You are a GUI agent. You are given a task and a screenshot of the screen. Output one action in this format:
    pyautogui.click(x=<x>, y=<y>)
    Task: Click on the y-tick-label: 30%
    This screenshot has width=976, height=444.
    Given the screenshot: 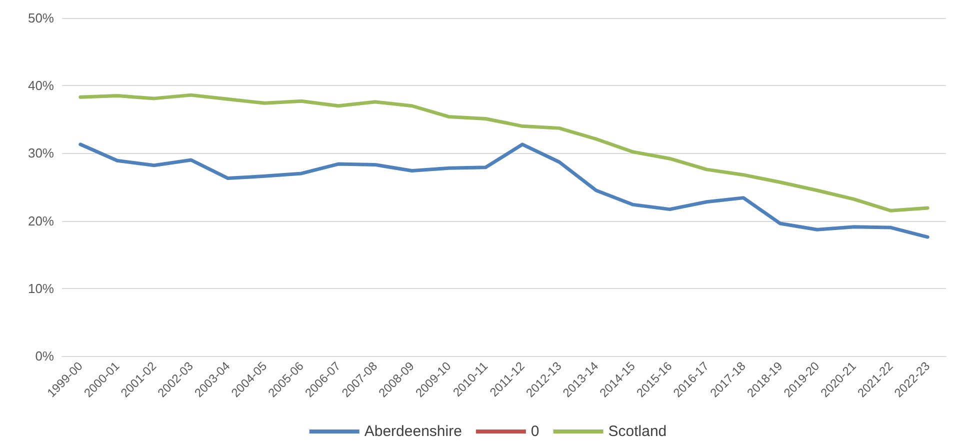 What is the action you would take?
    pyautogui.click(x=41, y=153)
    